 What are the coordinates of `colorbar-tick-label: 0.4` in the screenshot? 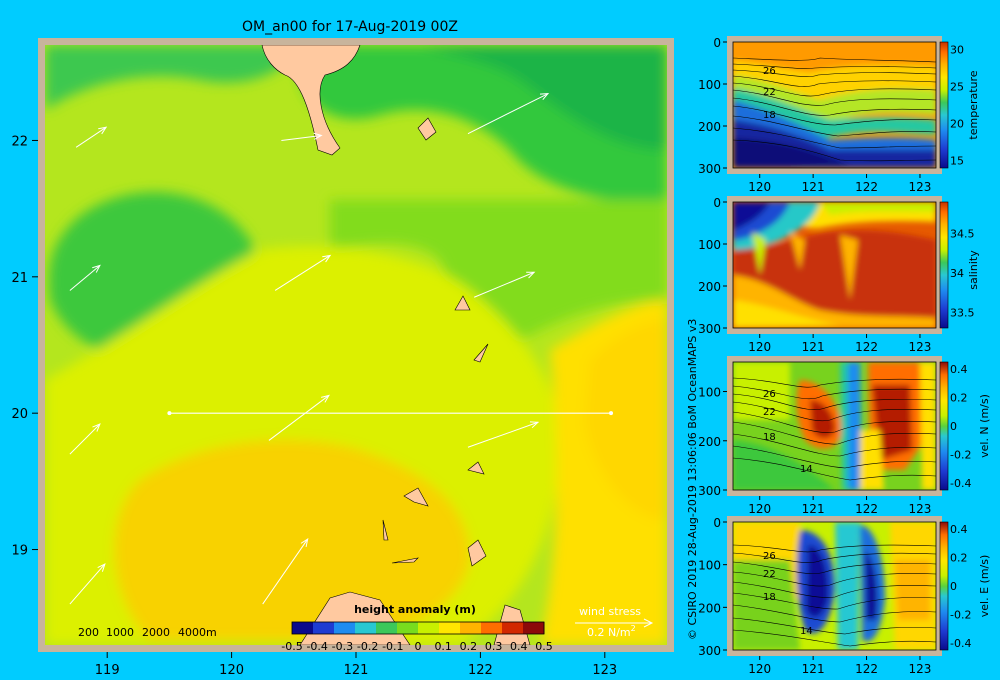 It's located at (519, 646).